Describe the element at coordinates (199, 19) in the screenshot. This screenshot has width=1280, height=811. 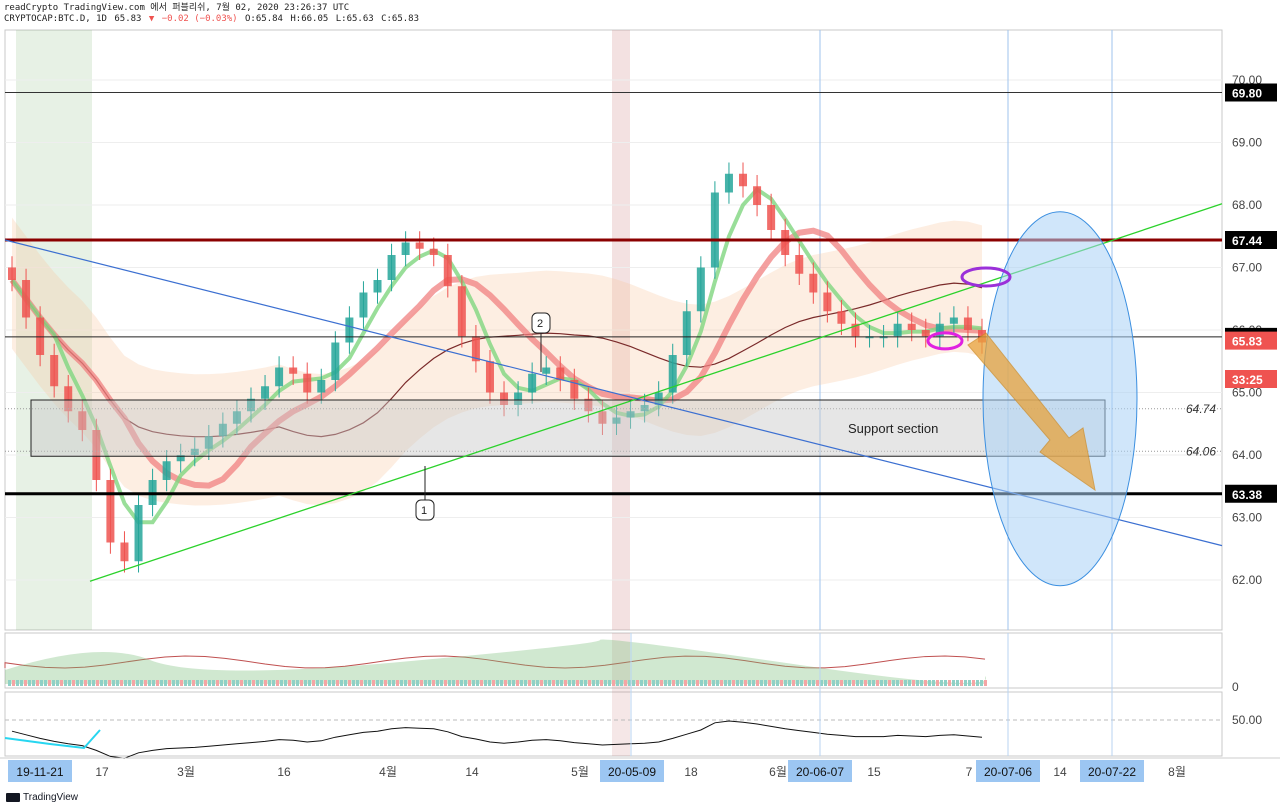
I see `price-change: −0.02 (−0.03%)` at that location.